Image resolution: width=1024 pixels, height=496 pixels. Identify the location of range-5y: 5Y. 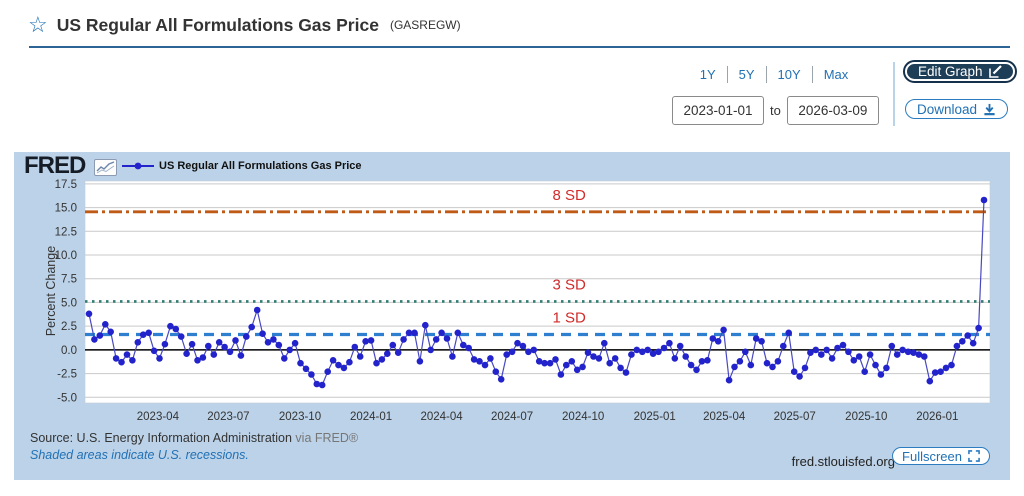
(746, 74).